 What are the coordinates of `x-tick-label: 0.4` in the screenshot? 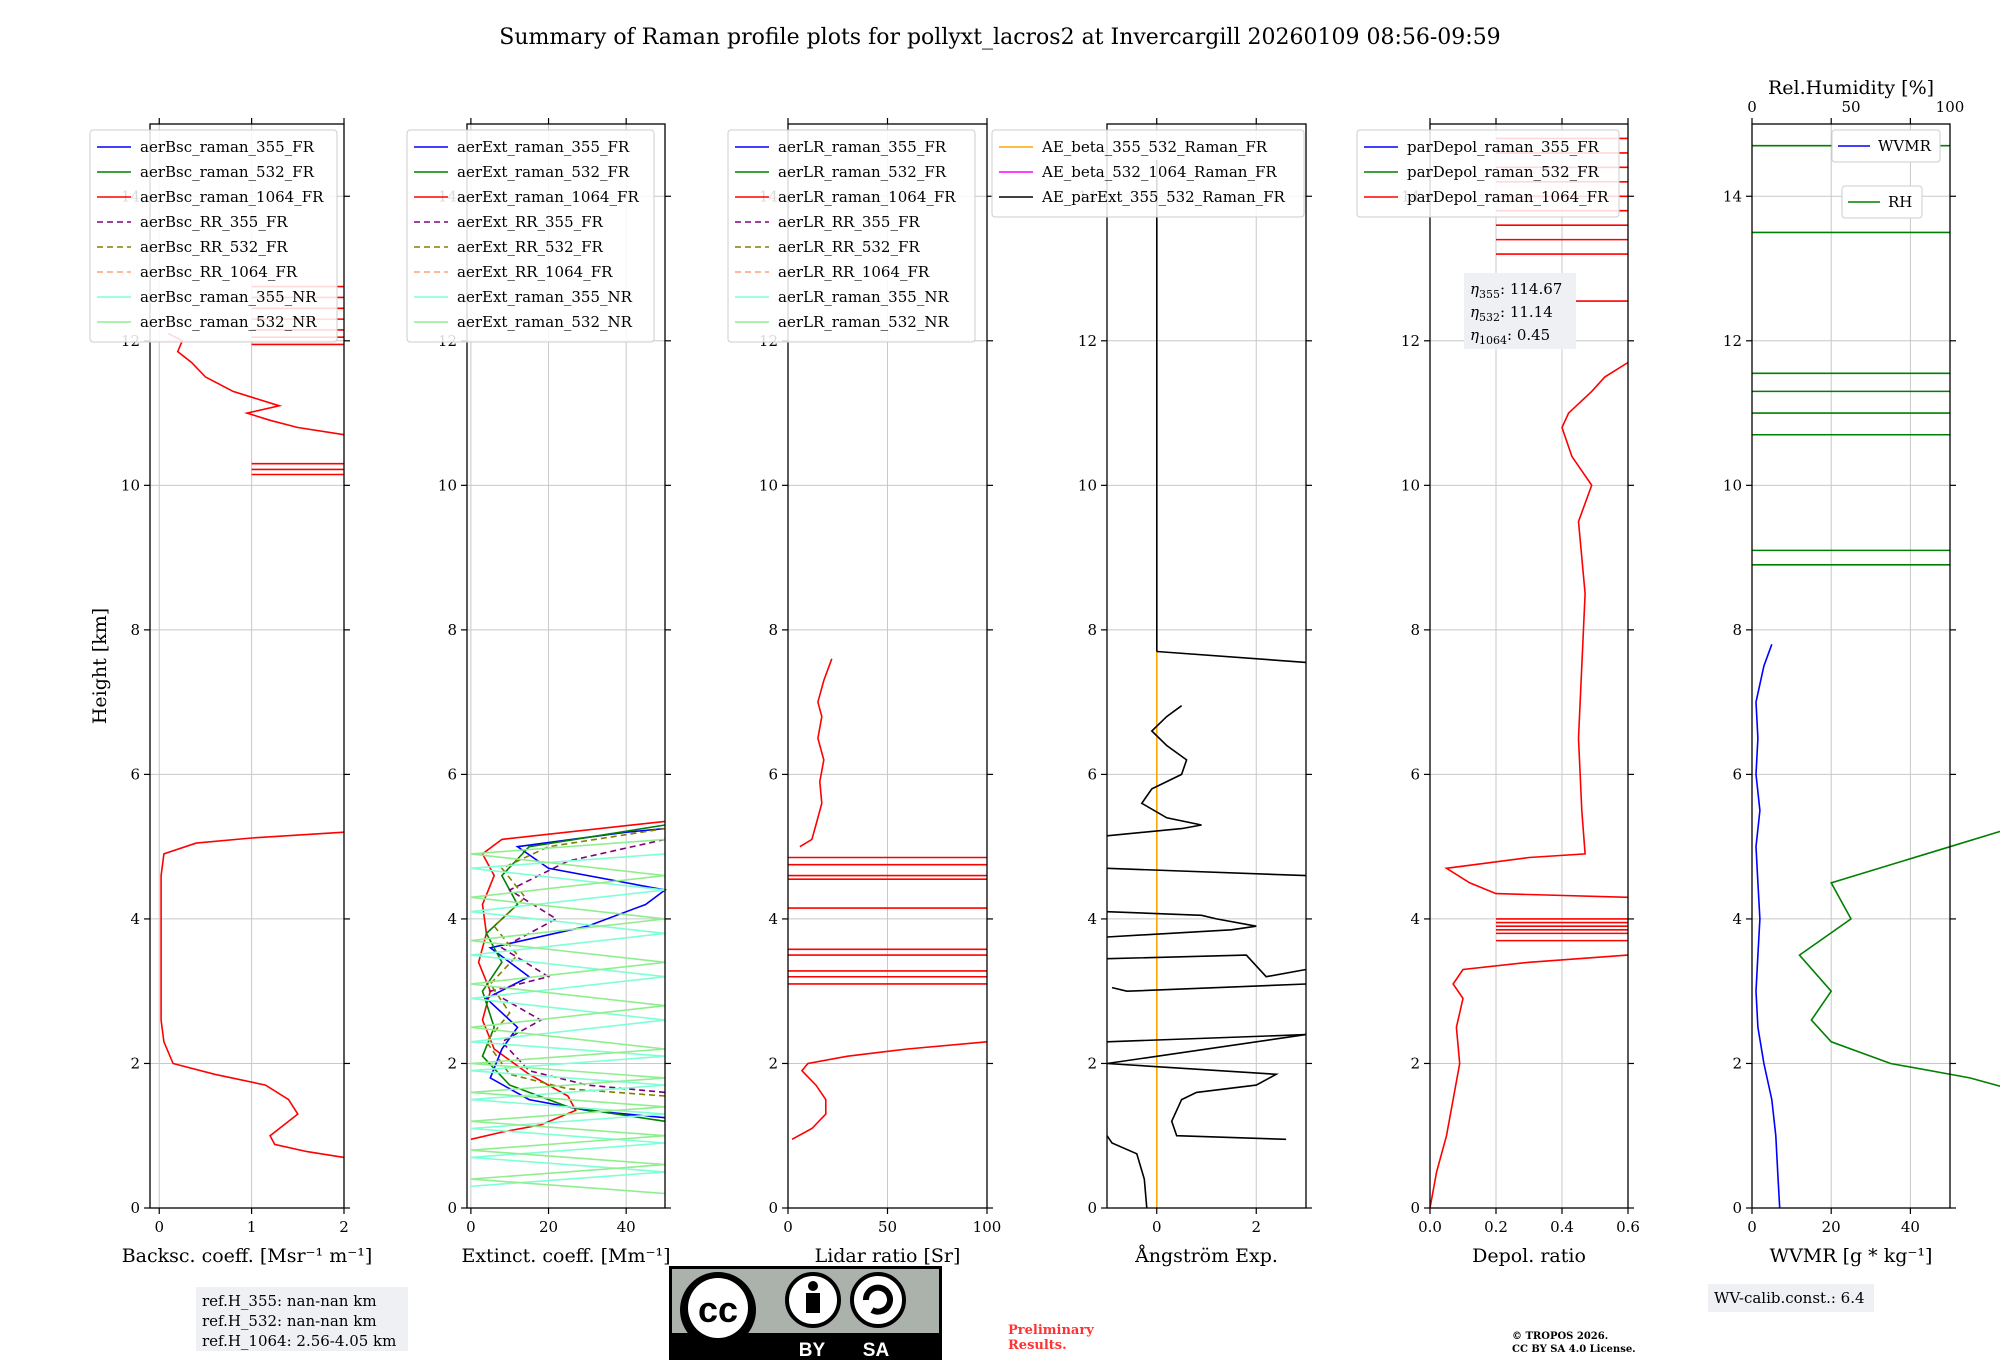 It's located at (1562, 1227).